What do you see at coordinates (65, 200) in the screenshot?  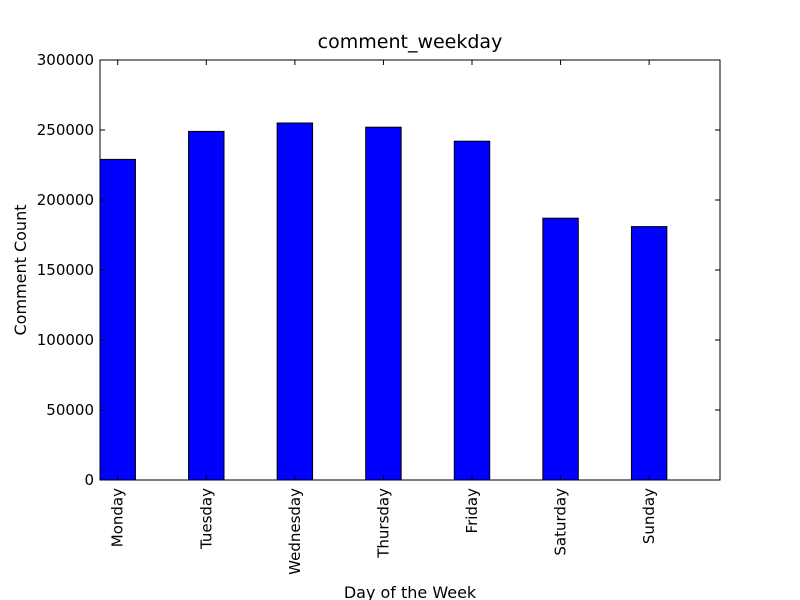 I see `y-tick-label: 200000` at bounding box center [65, 200].